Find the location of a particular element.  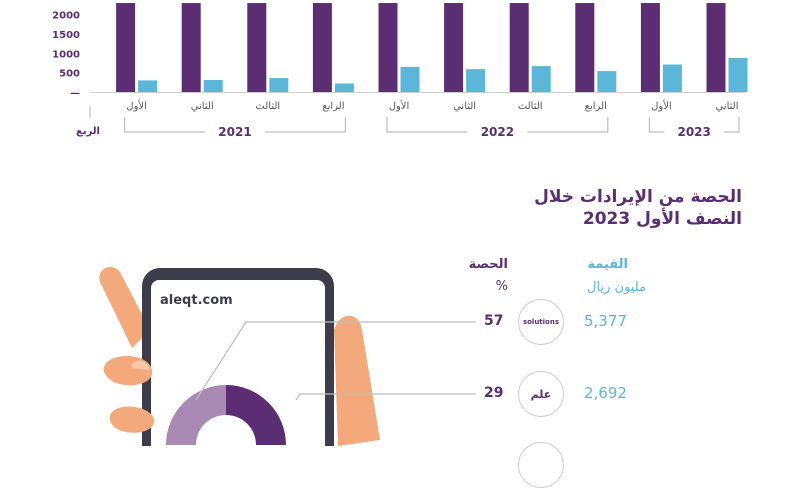

y-tick-label: 1500 is located at coordinates (66, 35).